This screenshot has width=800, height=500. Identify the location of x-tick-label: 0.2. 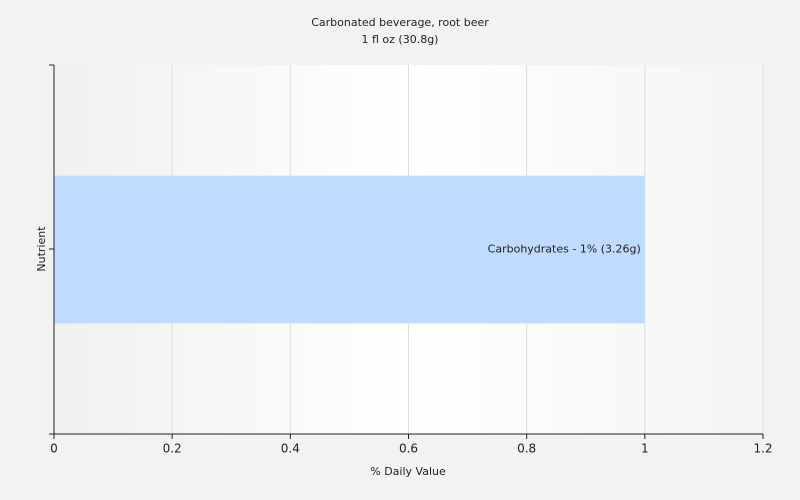
(172, 449).